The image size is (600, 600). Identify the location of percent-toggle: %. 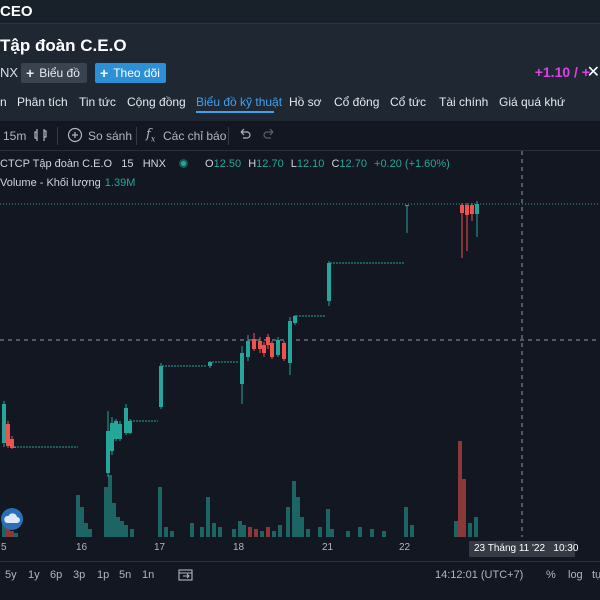
(551, 575).